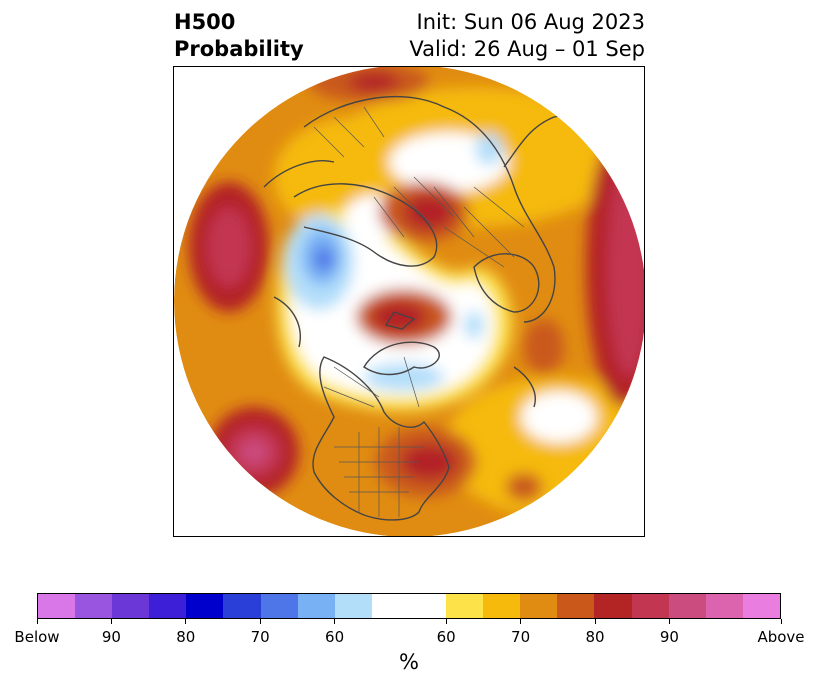 This screenshot has height=686, width=819. Describe the element at coordinates (781, 637) in the screenshot. I see `colorbar-tick-label: Above` at that location.